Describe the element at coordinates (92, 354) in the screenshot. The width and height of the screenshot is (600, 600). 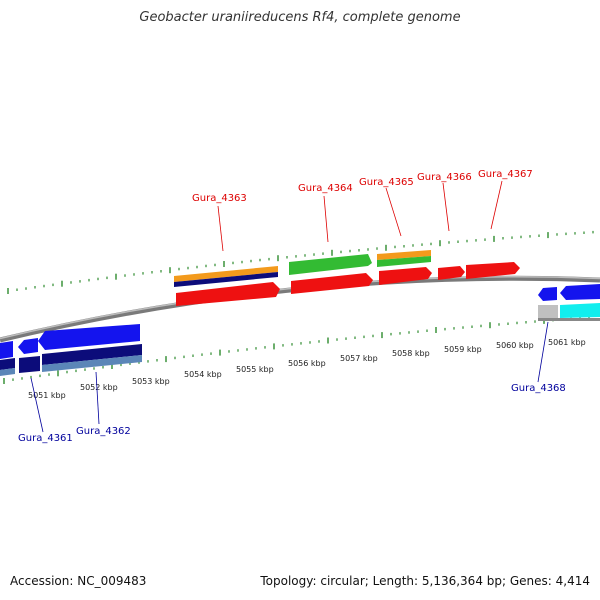
I see `gene-gura-4362-navy` at that location.